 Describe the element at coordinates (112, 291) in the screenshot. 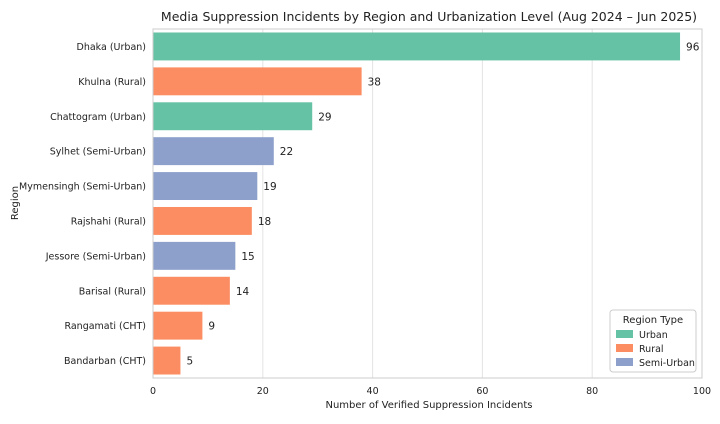

I see `y-tick-label: Barisal (Rural)` at that location.